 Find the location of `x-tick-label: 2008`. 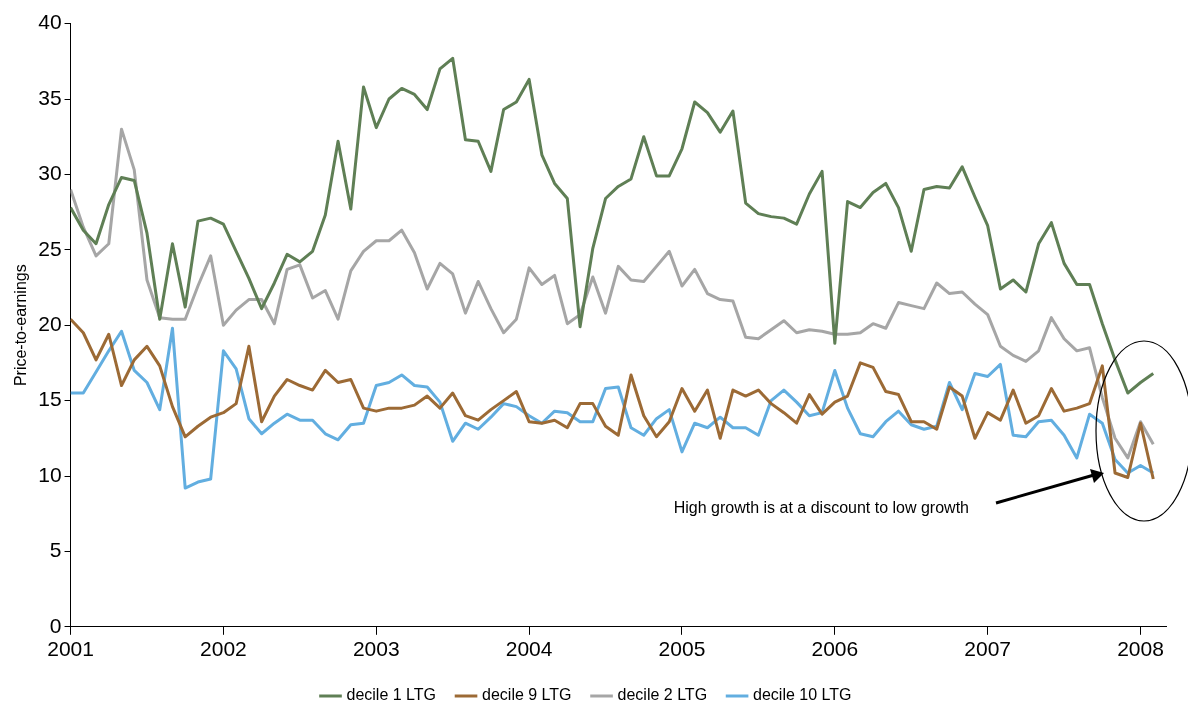

x-tick-label: 2008 is located at coordinates (1140, 649).